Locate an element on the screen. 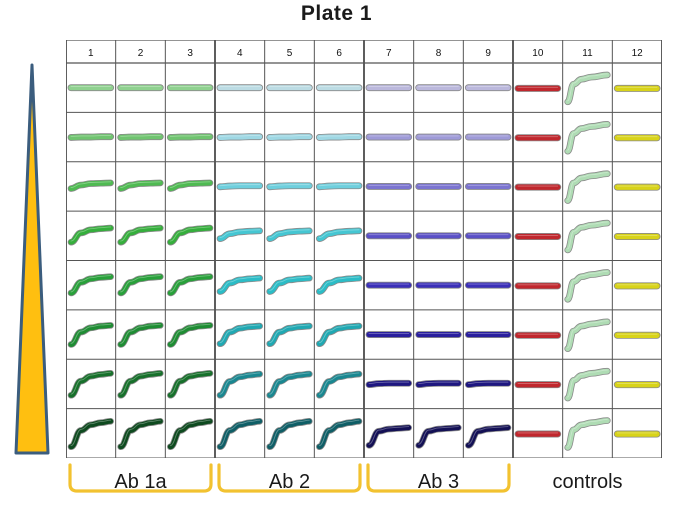 This screenshot has height=508, width=673. column-header-3: 3 is located at coordinates (190, 53).